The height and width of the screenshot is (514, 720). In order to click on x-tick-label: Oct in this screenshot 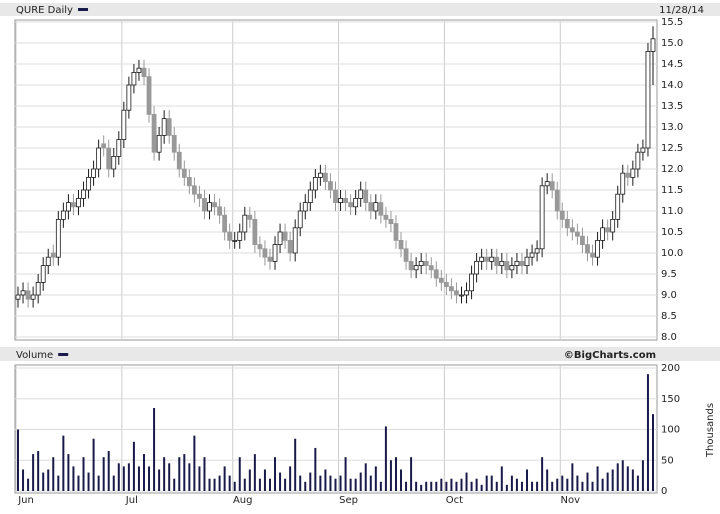, I will do `click(454, 500)`.